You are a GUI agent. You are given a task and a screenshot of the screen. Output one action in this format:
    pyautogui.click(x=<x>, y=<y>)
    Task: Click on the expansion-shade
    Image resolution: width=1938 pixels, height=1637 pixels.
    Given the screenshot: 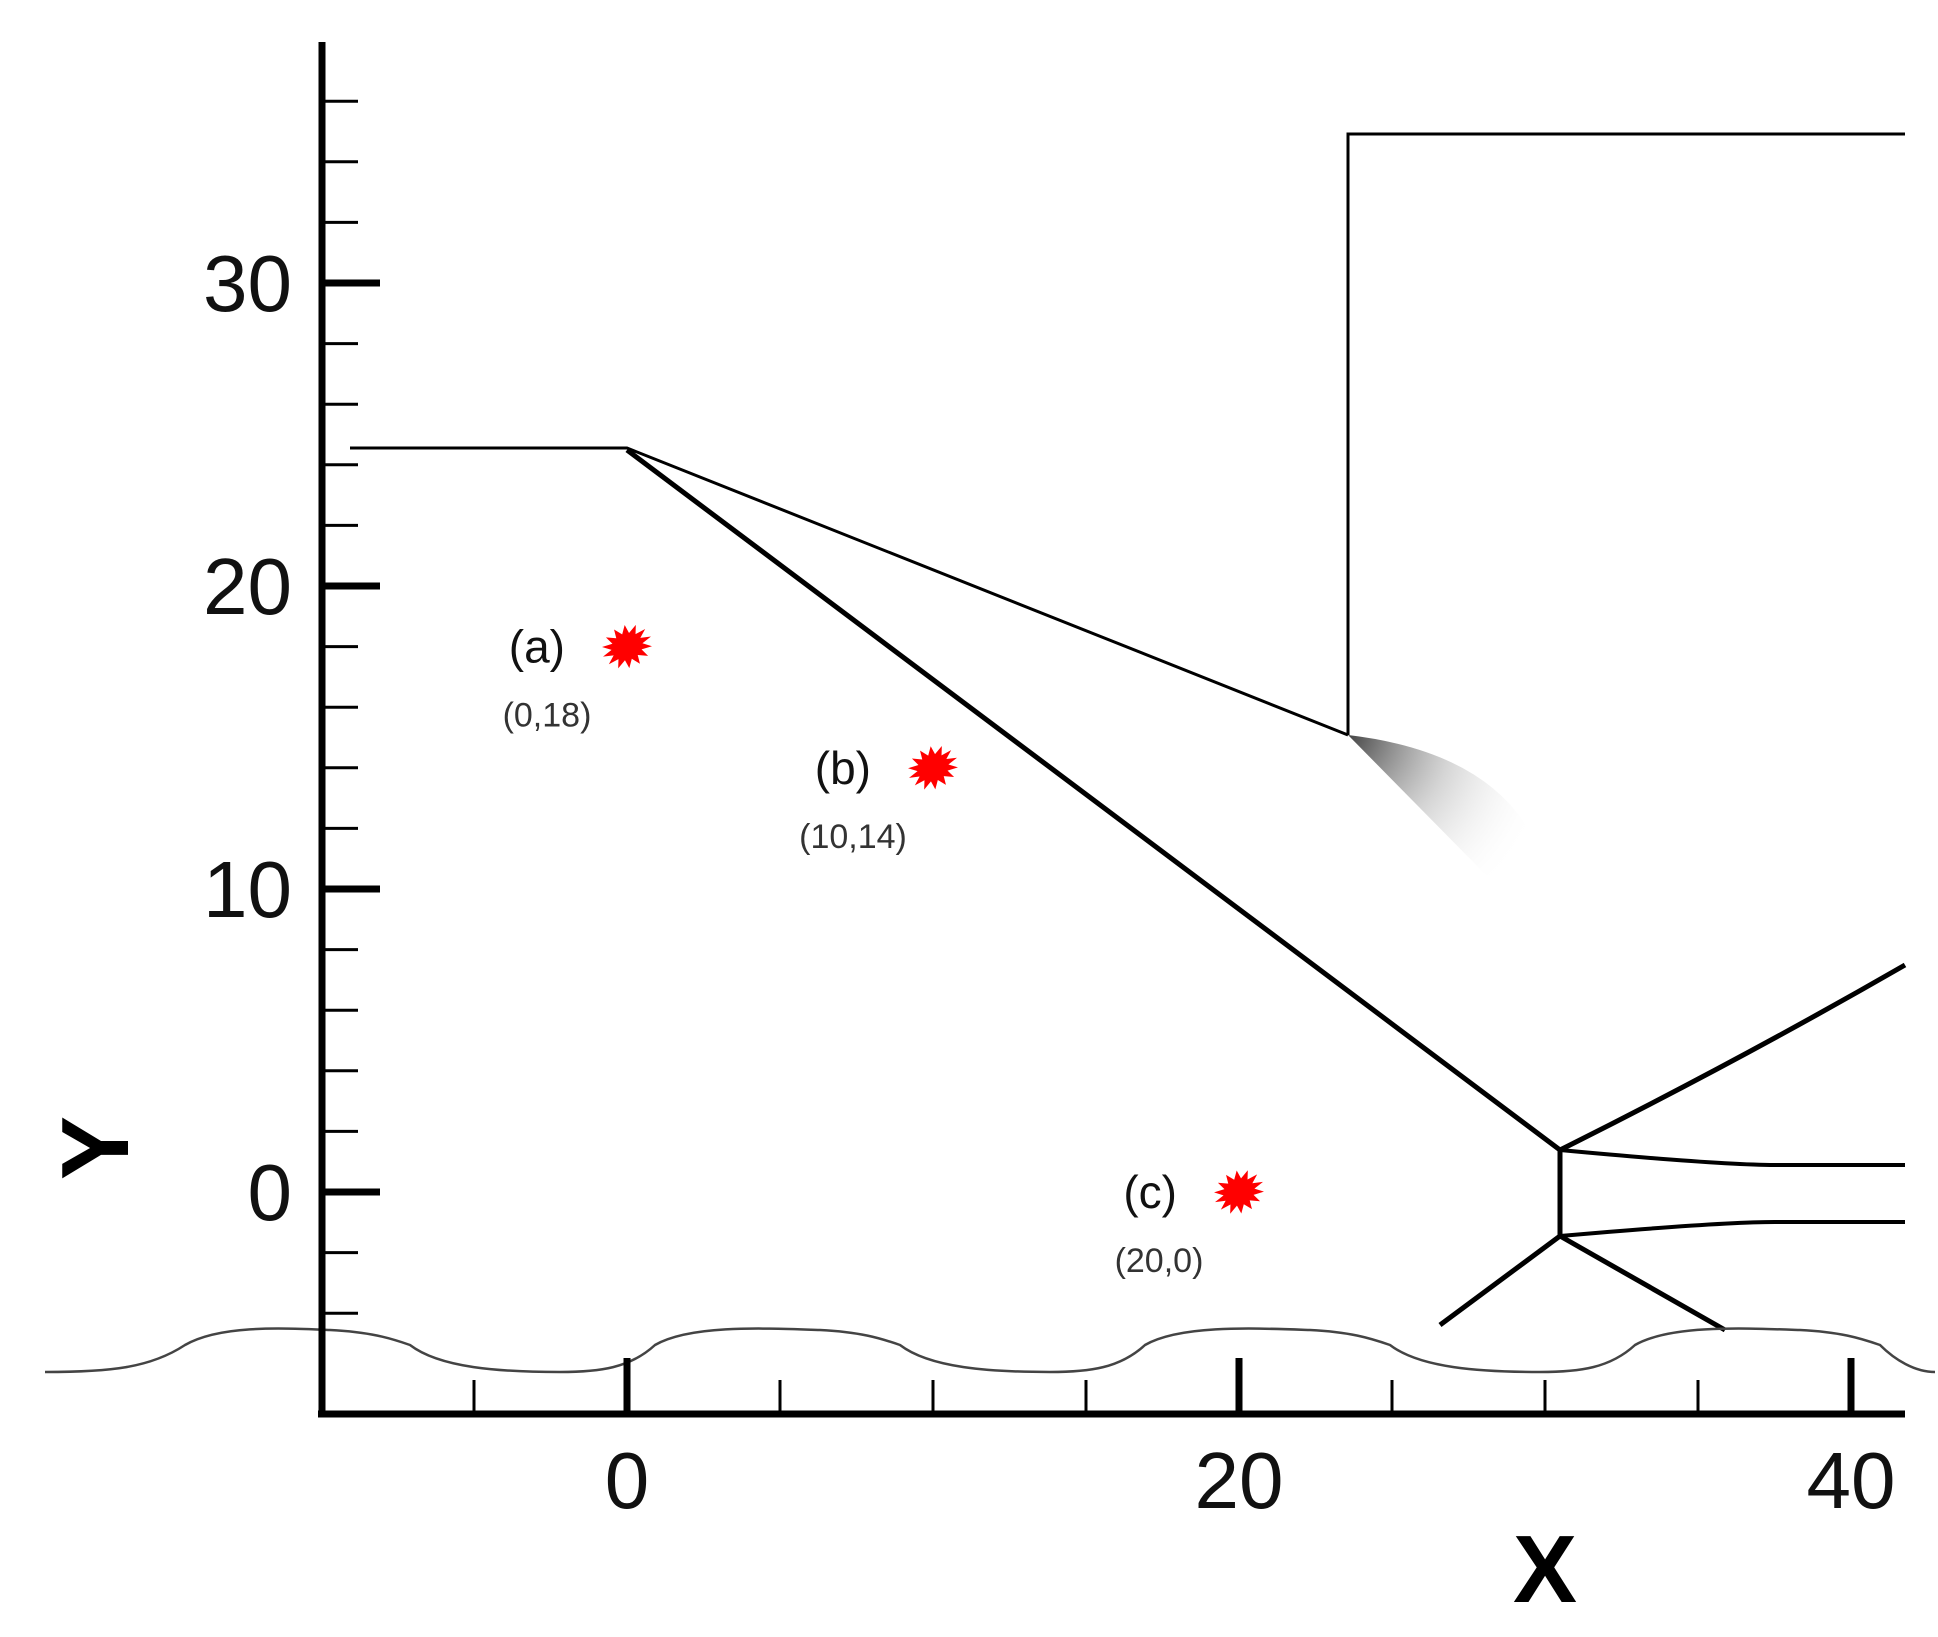 What is the action you would take?
    pyautogui.click(x=1452, y=840)
    